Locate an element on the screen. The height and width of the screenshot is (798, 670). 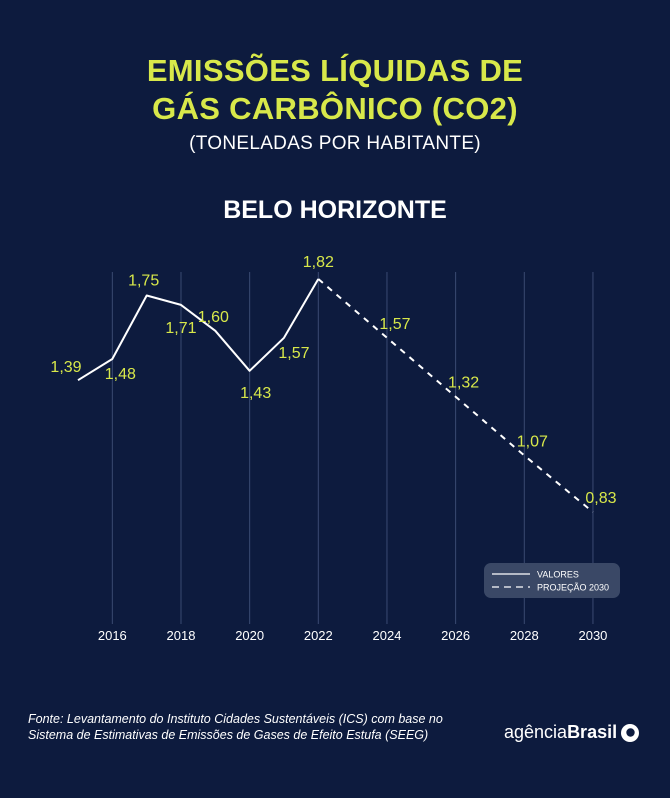
data-label: 1,71 is located at coordinates (180, 328).